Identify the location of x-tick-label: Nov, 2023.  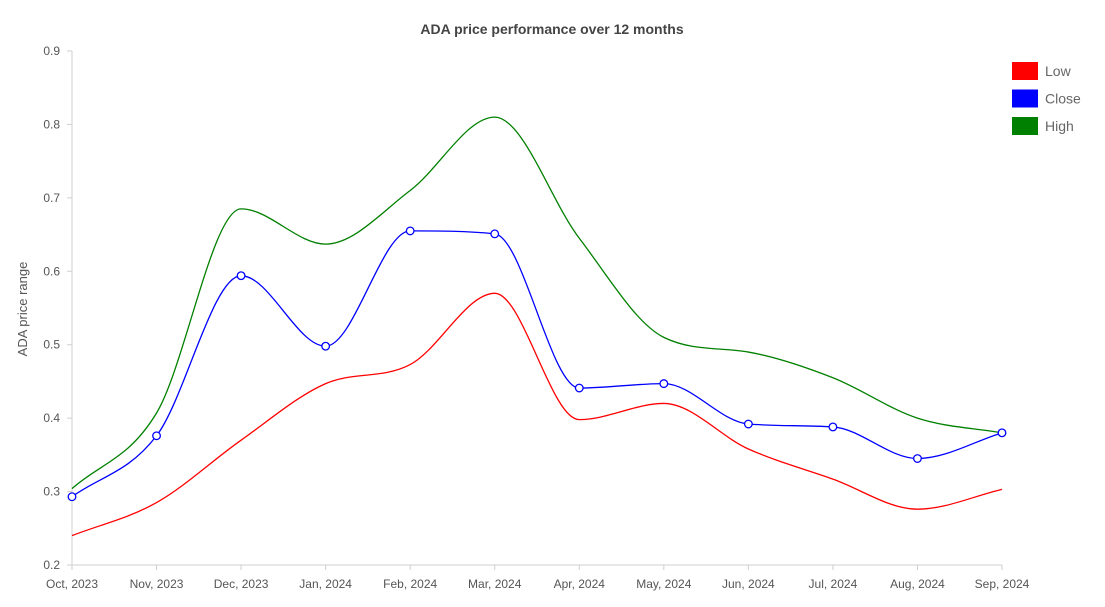
(157, 584).